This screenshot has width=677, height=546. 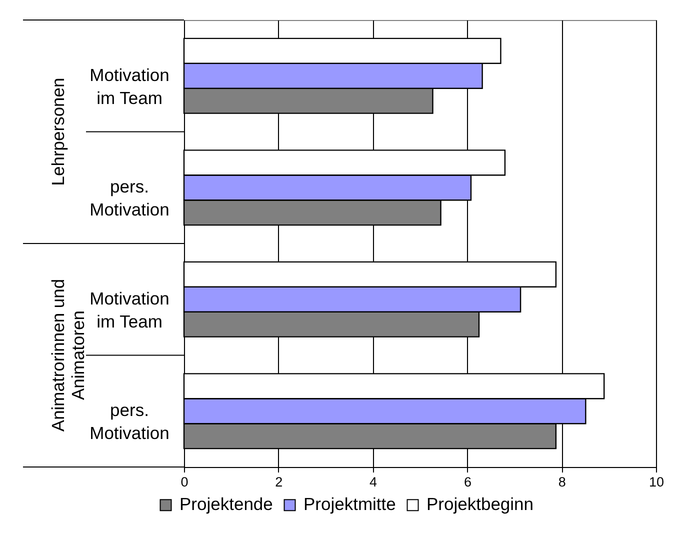 I want to click on x-tick-label: 8, so click(x=562, y=482).